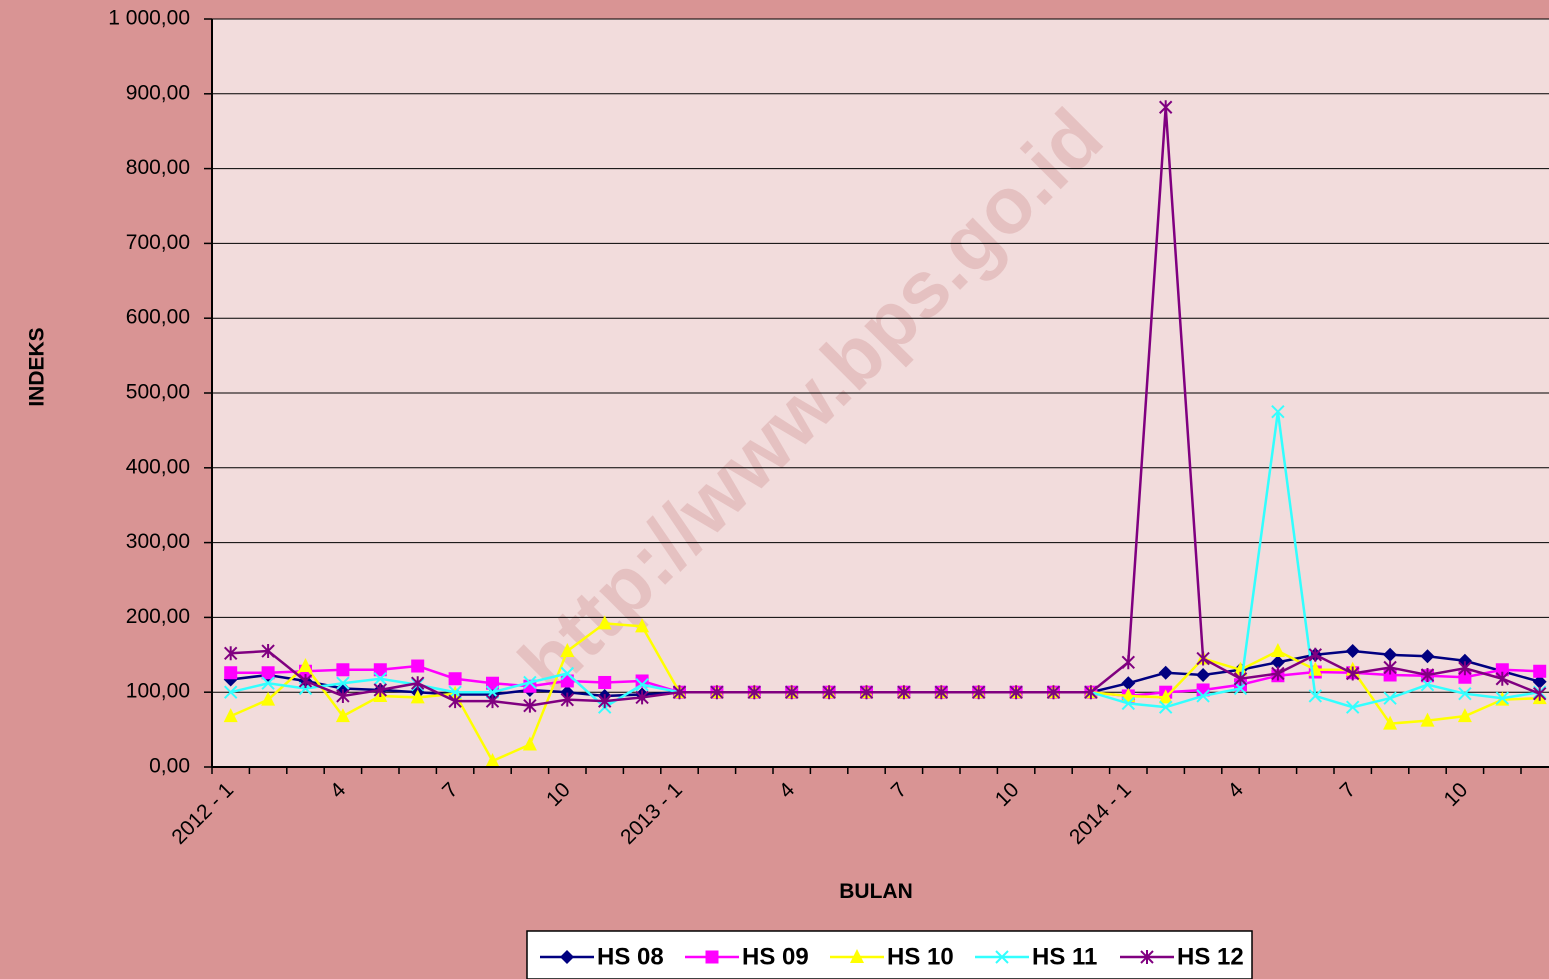 This screenshot has width=1549, height=979. What do you see at coordinates (37, 366) in the screenshot?
I see `y-axis-label: INDEKS` at bounding box center [37, 366].